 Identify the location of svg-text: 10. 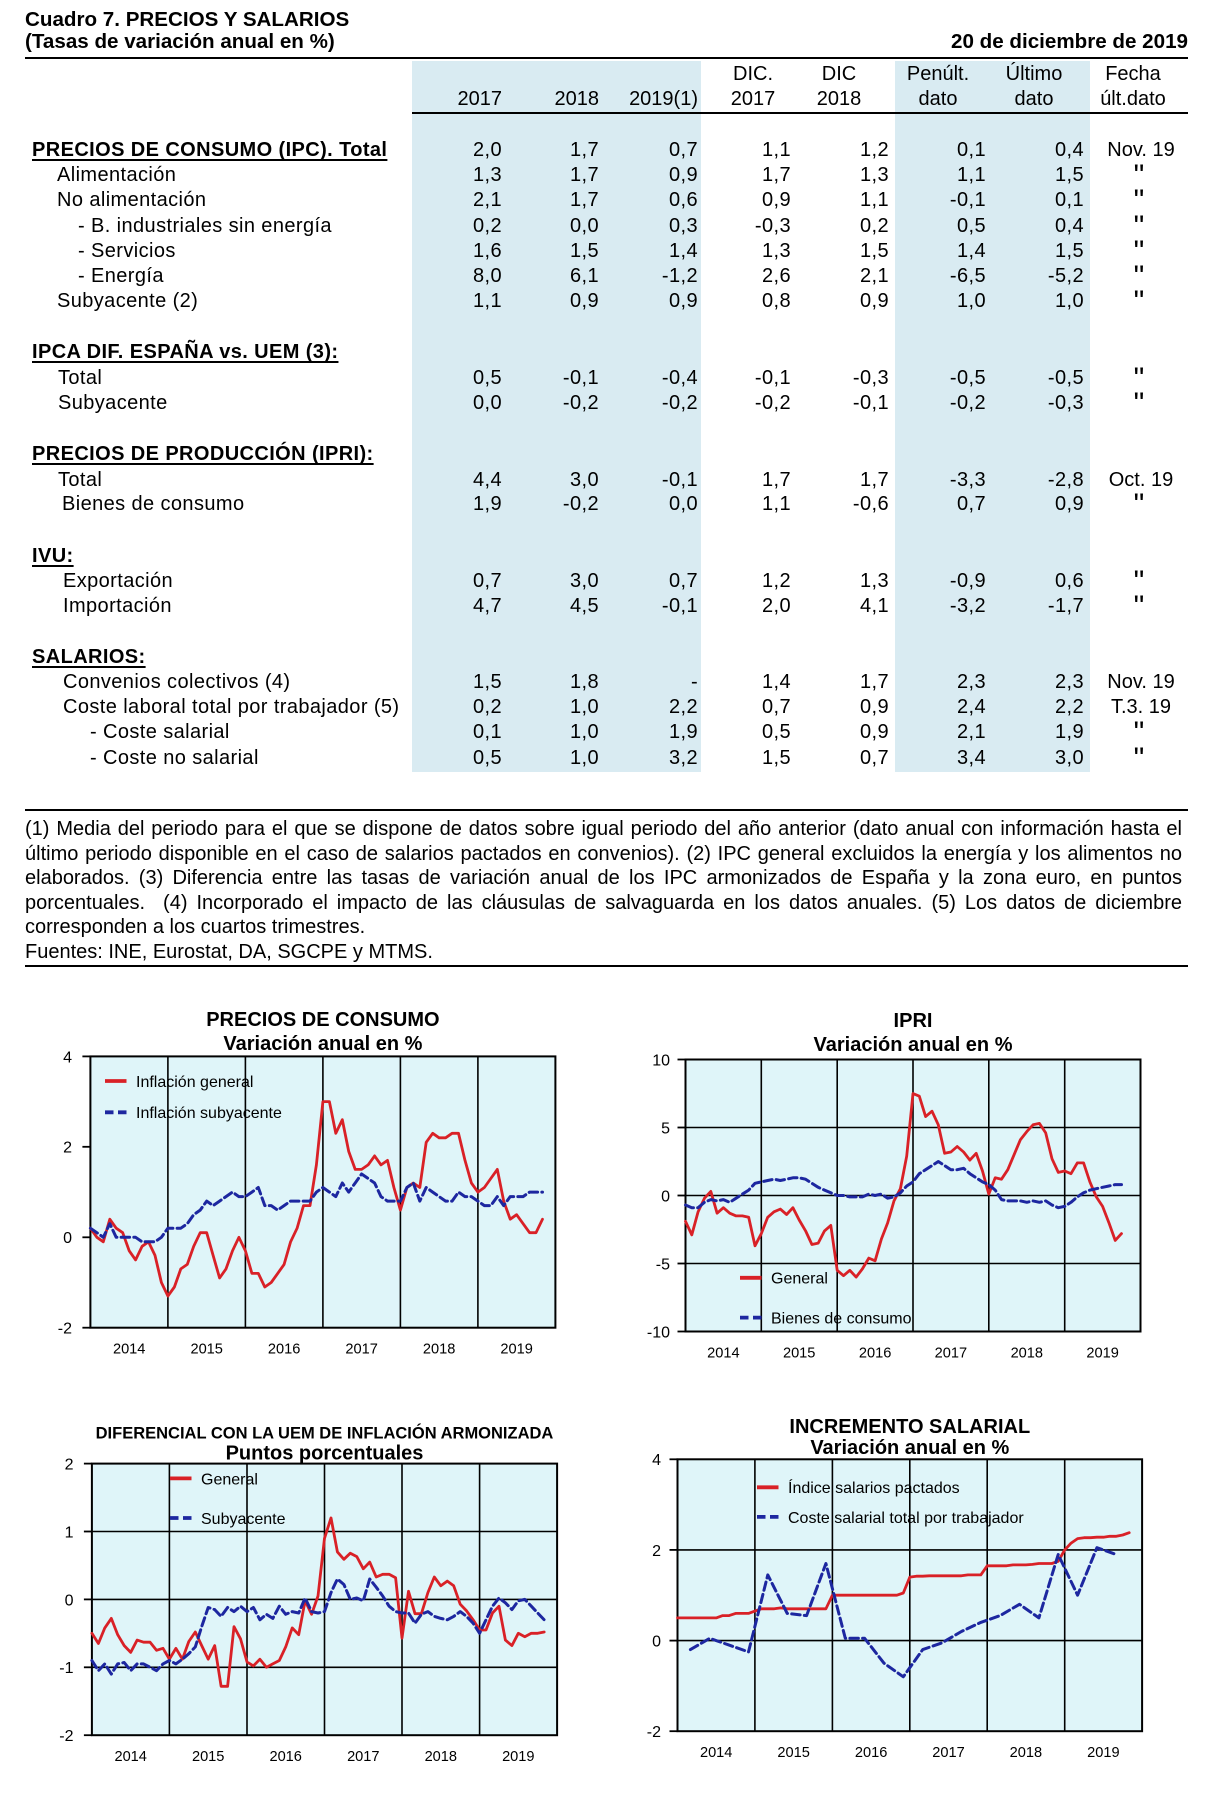
(661, 1060).